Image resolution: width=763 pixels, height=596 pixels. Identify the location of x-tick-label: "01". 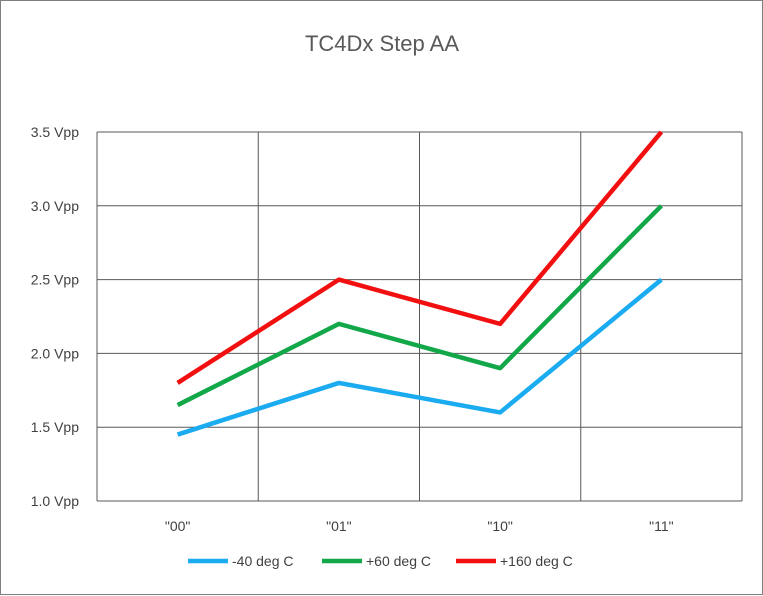
(339, 526).